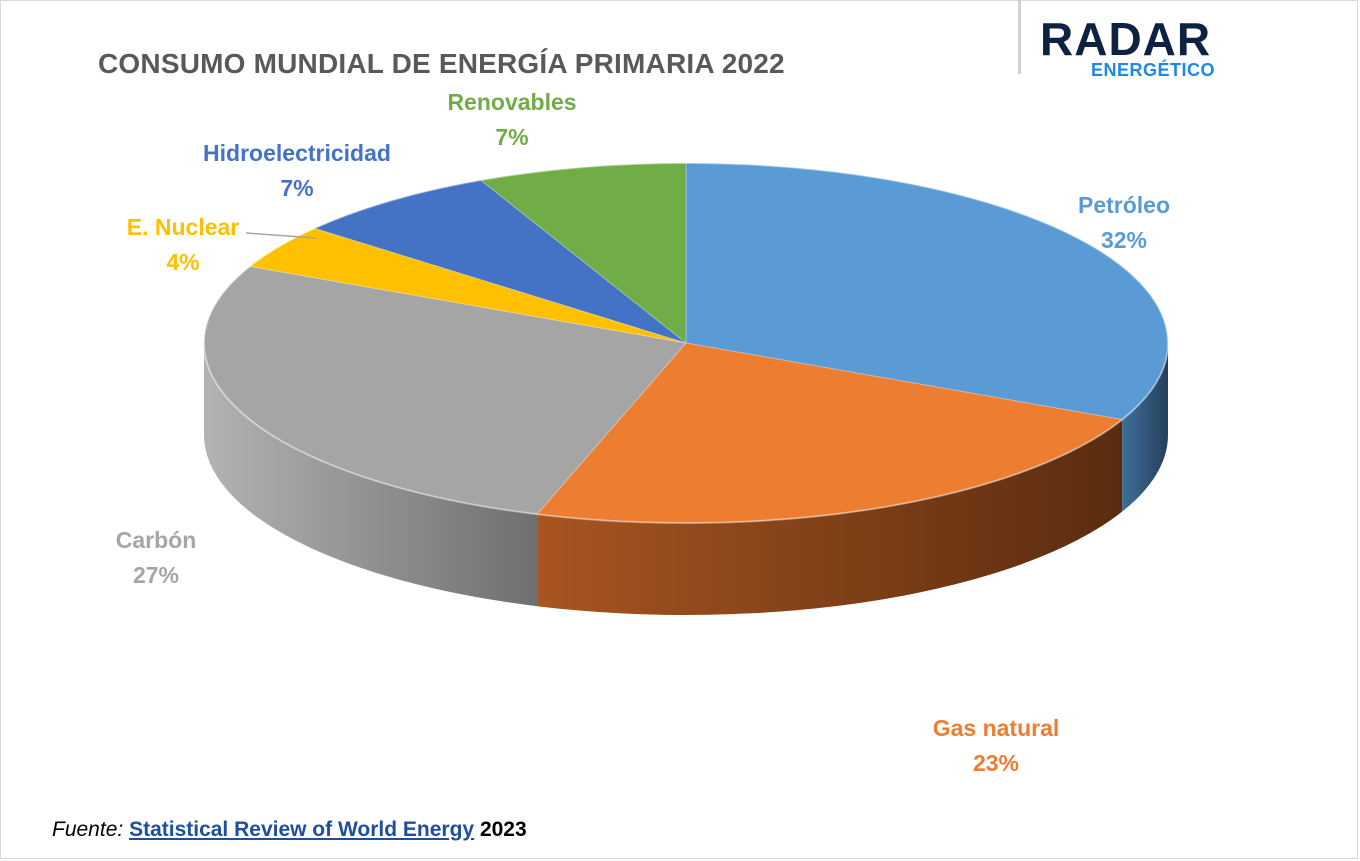  Describe the element at coordinates (156, 575) in the screenshot. I see `slice-value-2: 27%` at that location.